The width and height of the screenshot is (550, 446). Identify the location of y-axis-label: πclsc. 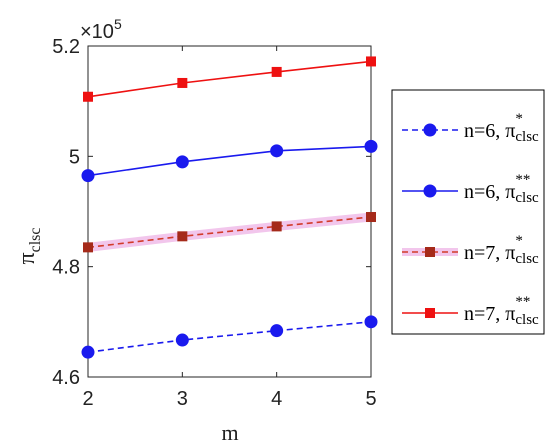
(29, 246).